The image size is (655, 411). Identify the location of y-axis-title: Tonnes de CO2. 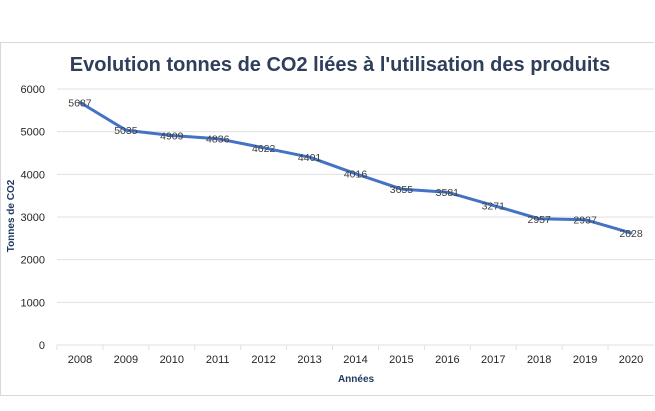
(11, 215).